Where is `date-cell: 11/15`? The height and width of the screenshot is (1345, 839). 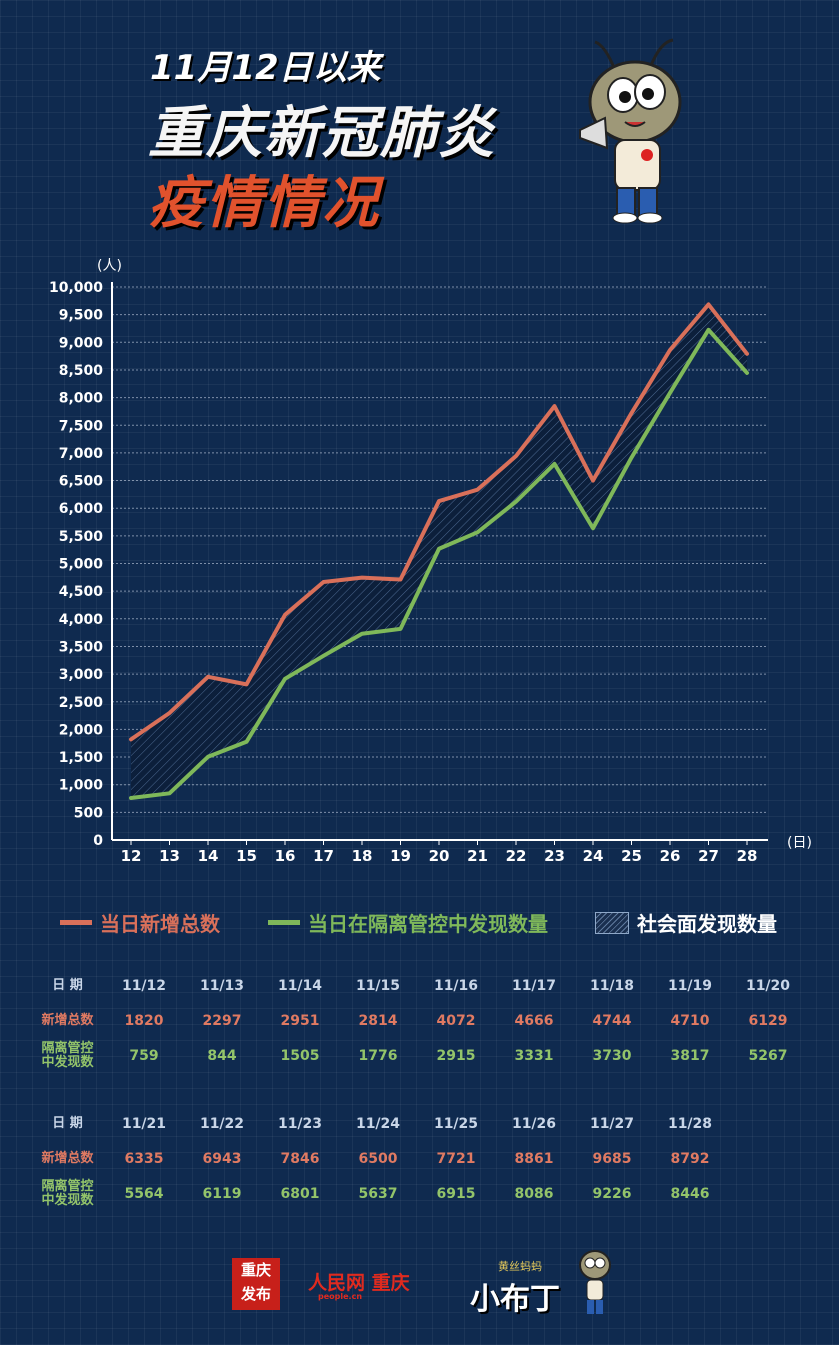
date-cell: 11/15 is located at coordinates (378, 985).